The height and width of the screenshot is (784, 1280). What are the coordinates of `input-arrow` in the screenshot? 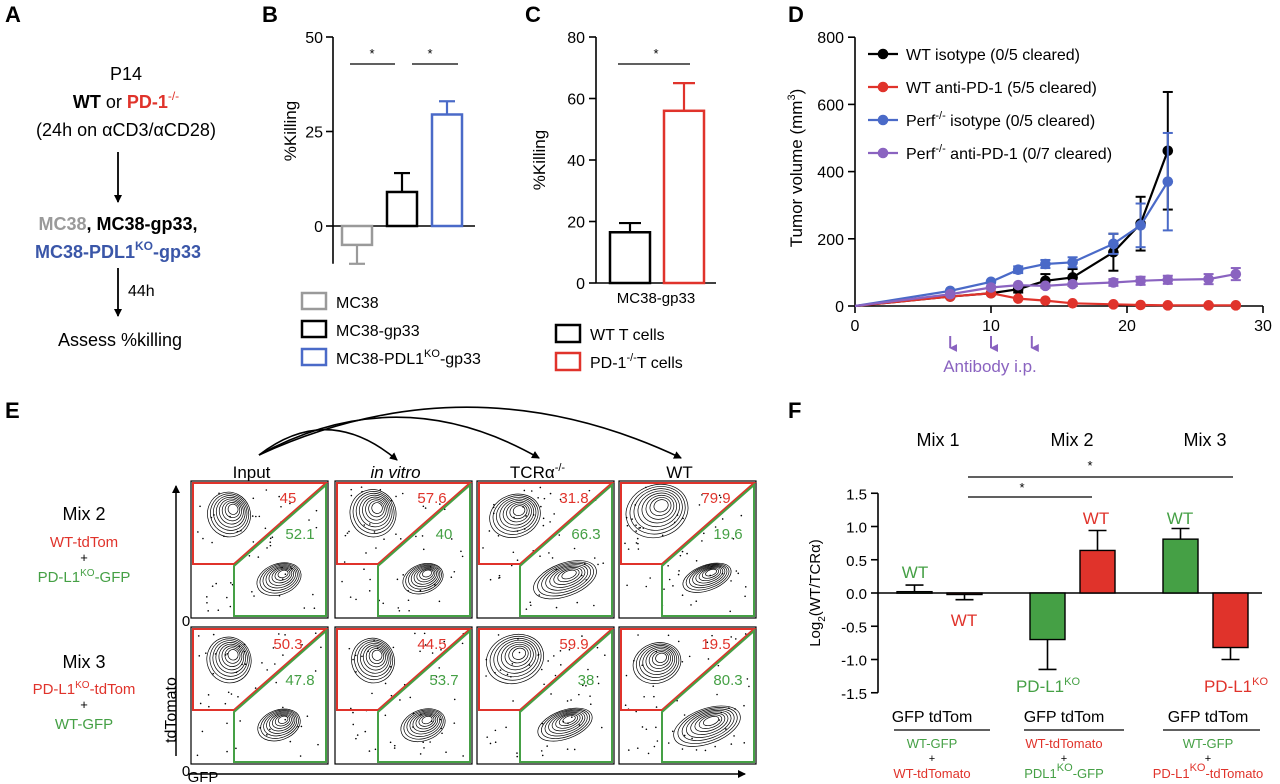 It's located at (328, 444).